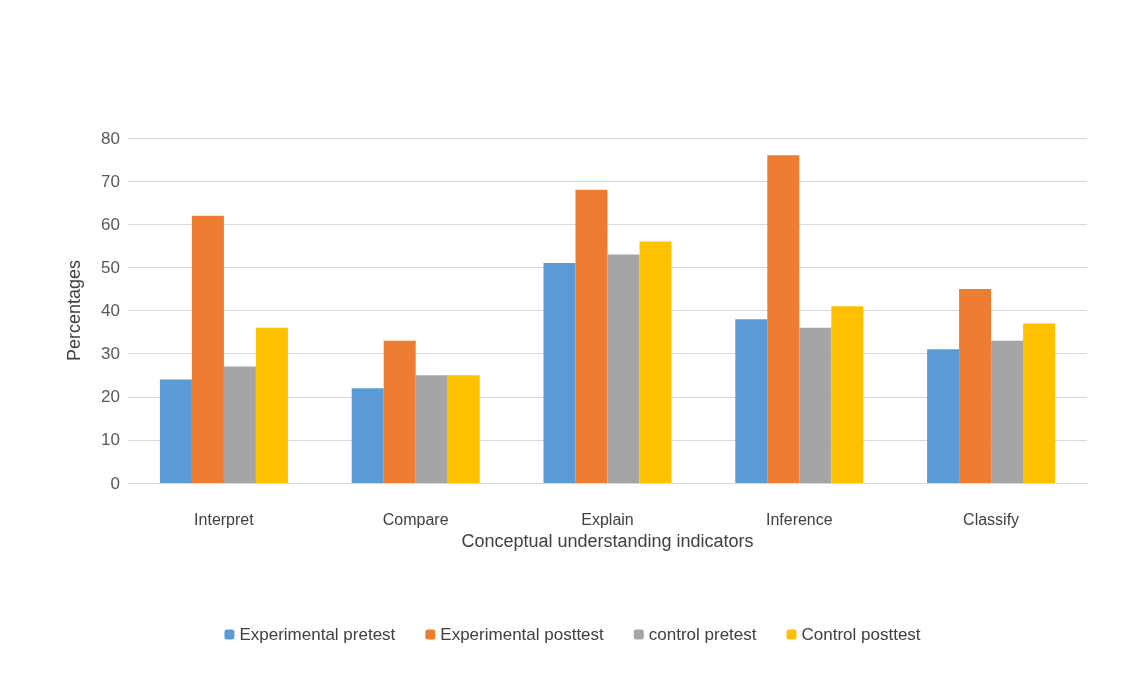  Describe the element at coordinates (224, 519) in the screenshot. I see `x-tick-label: Interpret` at that location.